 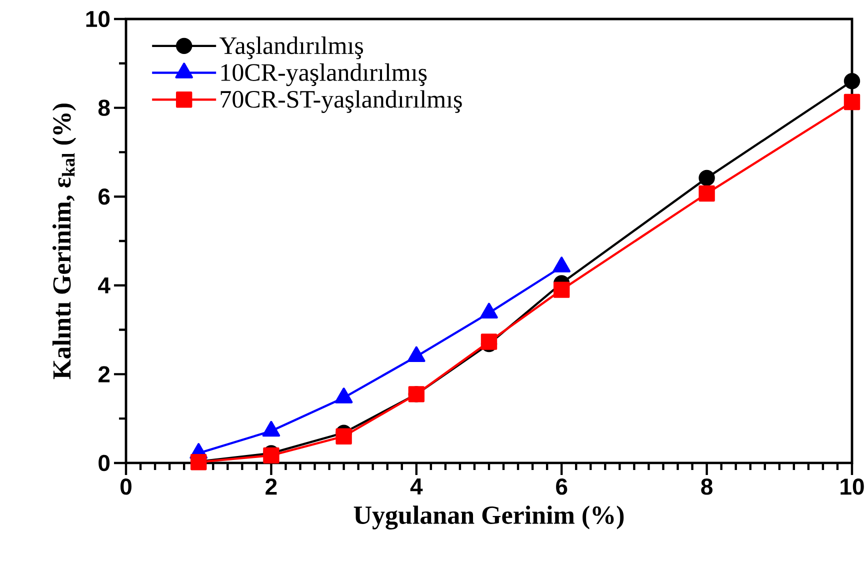 I want to click on x-tick-label: 4, so click(x=416, y=486).